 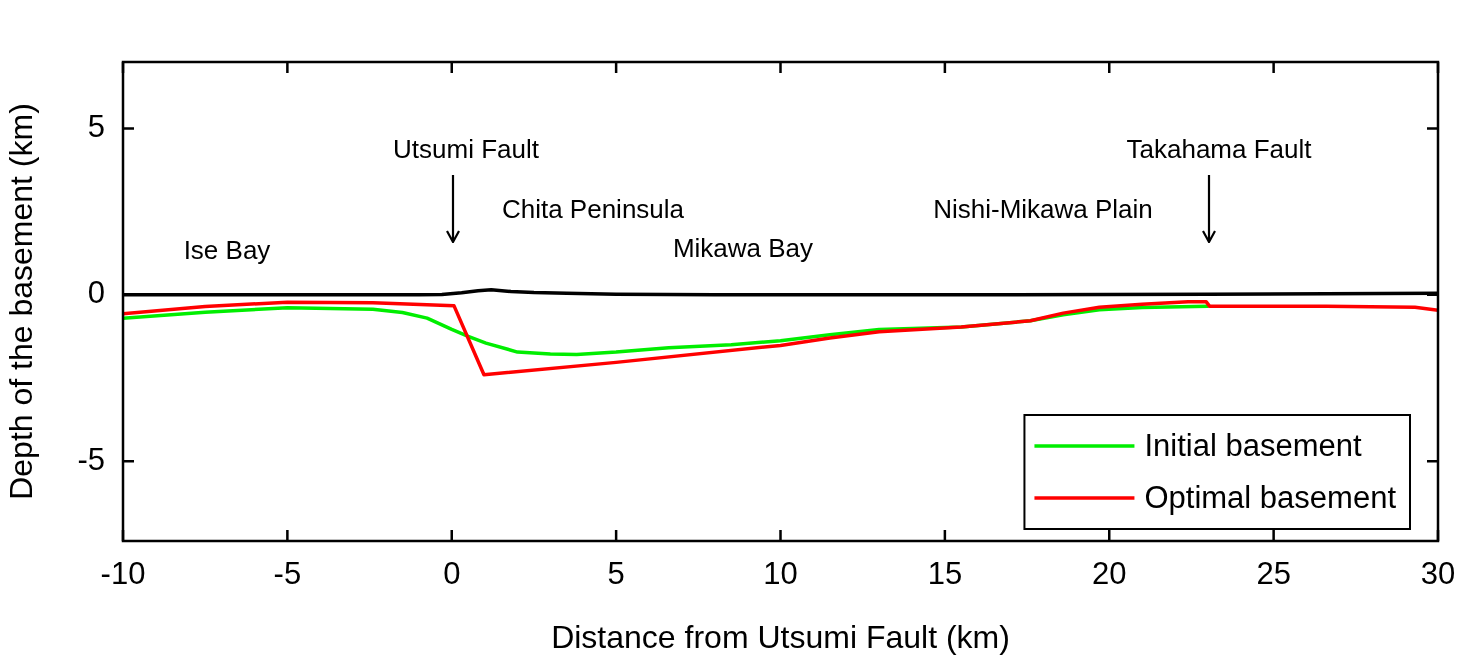 What do you see at coordinates (616, 574) in the screenshot?
I see `x-tick-label: 5` at bounding box center [616, 574].